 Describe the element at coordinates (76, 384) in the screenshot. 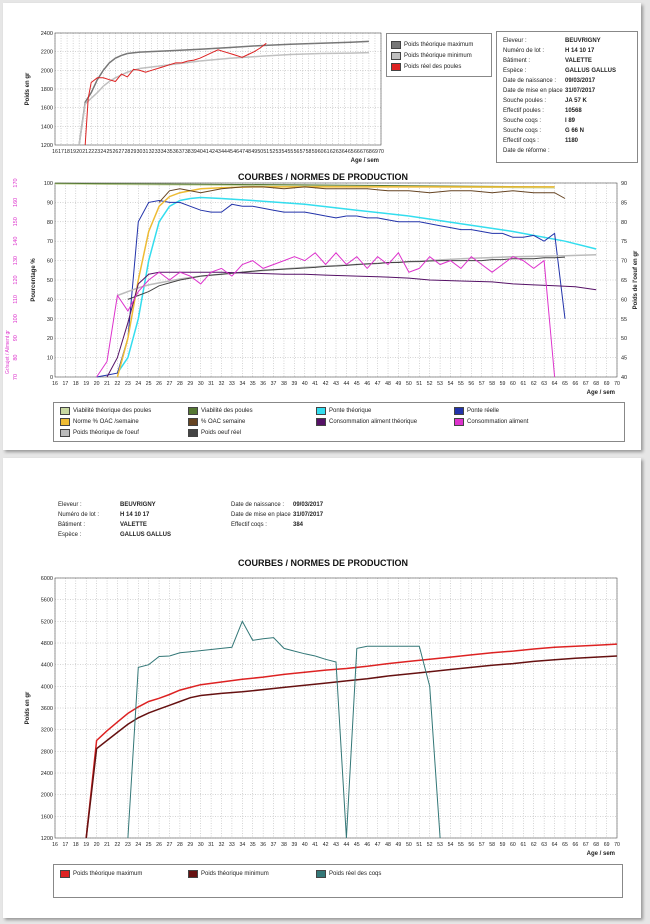

I see `x-tick-label: 18` at that location.